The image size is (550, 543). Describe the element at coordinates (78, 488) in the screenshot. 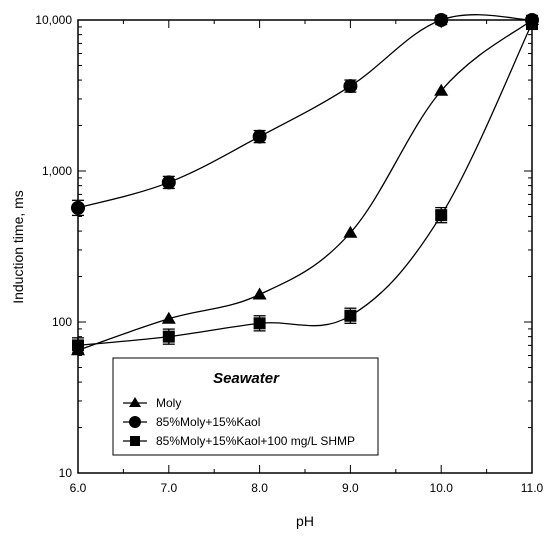

I see `x-tick-label: 6.0` at that location.